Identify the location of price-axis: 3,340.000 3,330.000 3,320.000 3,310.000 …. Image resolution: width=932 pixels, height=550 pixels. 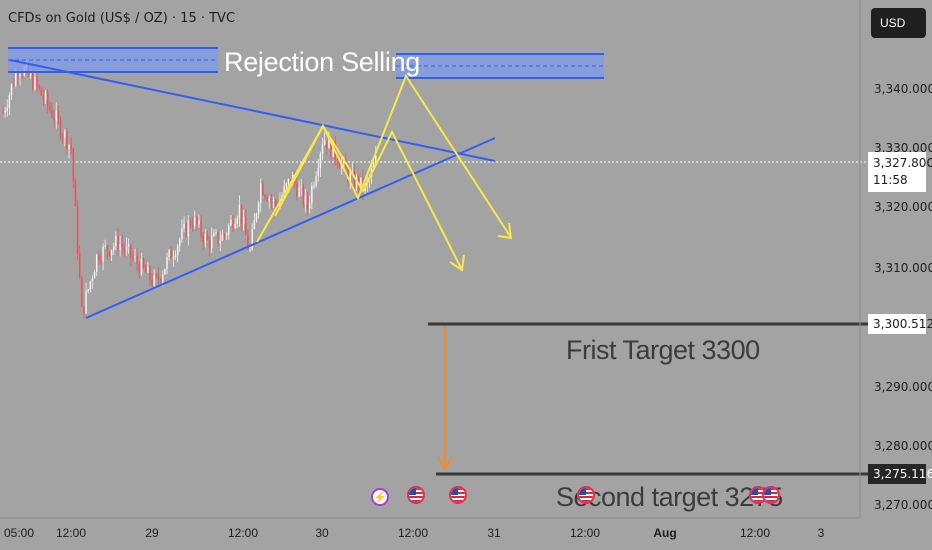
(896, 259).